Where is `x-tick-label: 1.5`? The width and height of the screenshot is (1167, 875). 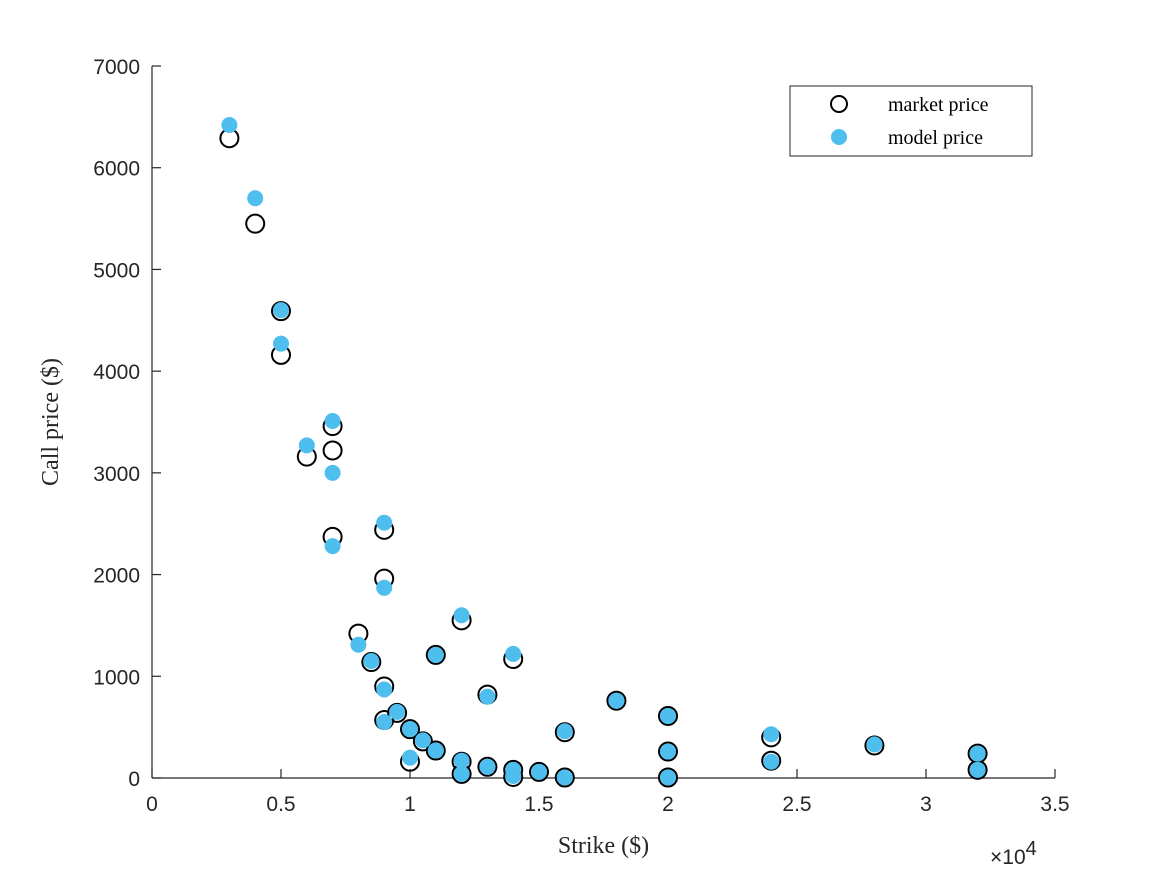 x-tick-label: 1.5 is located at coordinates (538, 804).